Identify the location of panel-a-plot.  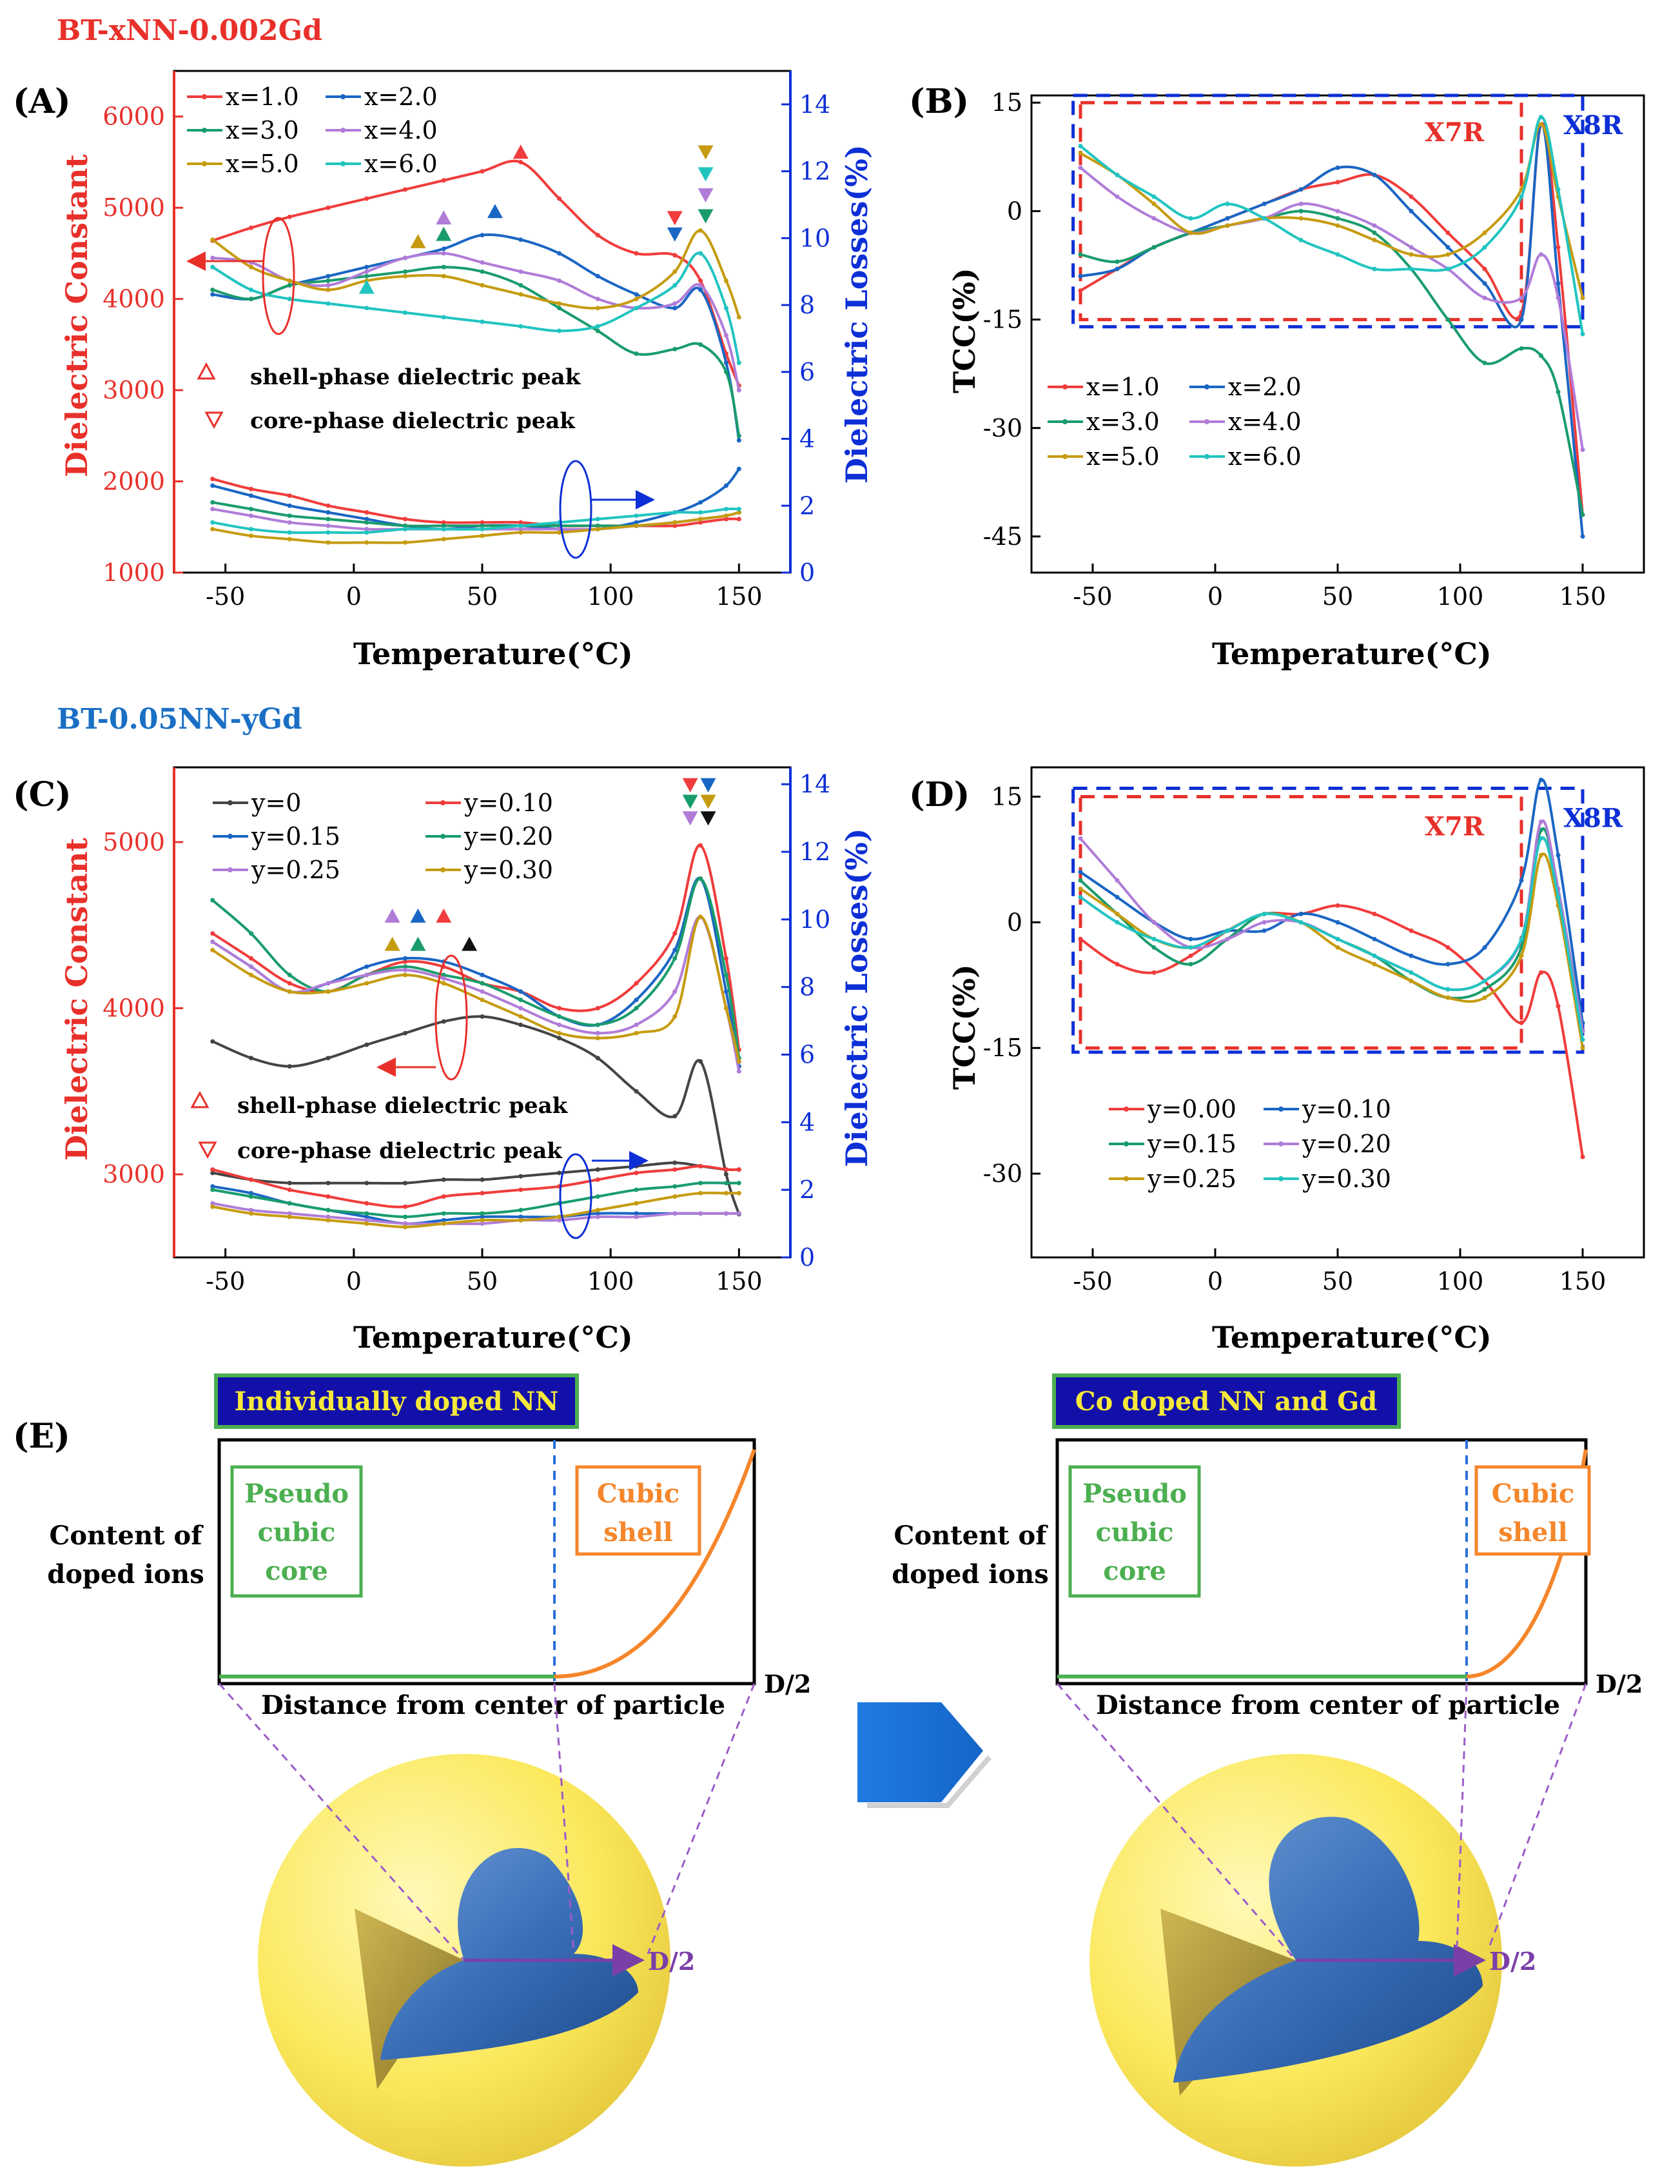
(475, 344).